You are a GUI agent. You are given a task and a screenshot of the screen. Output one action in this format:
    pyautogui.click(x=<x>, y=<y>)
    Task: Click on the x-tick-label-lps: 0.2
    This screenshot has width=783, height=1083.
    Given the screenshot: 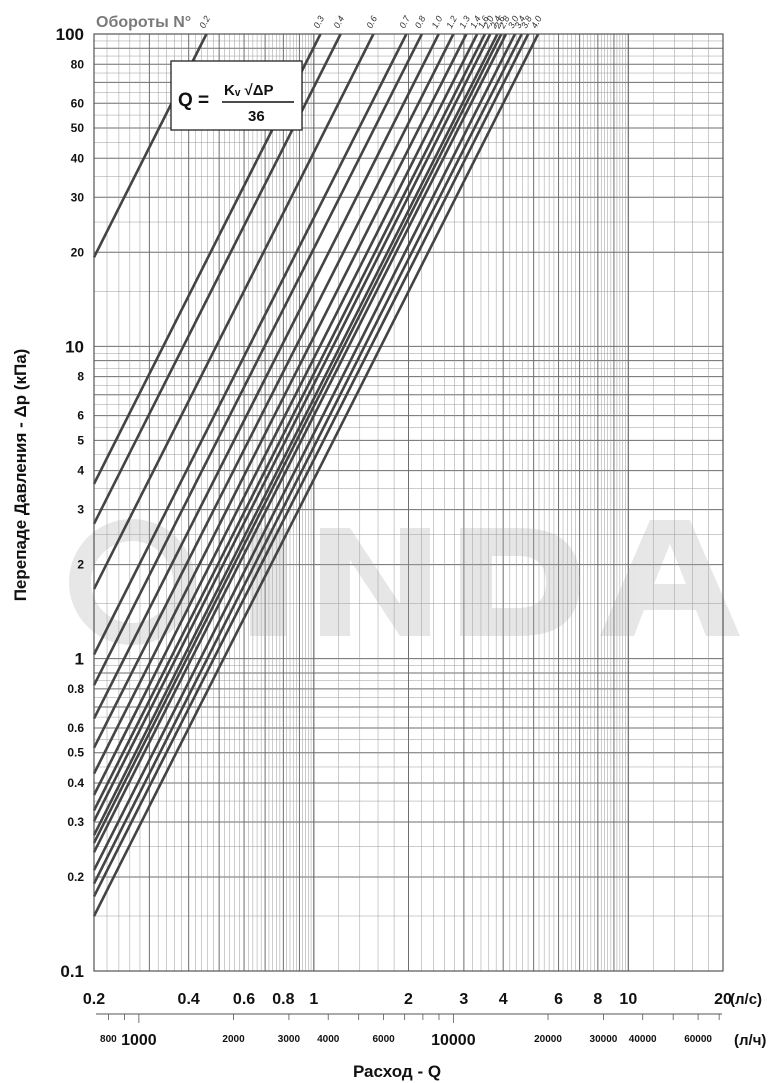 What is the action you would take?
    pyautogui.click(x=94, y=999)
    